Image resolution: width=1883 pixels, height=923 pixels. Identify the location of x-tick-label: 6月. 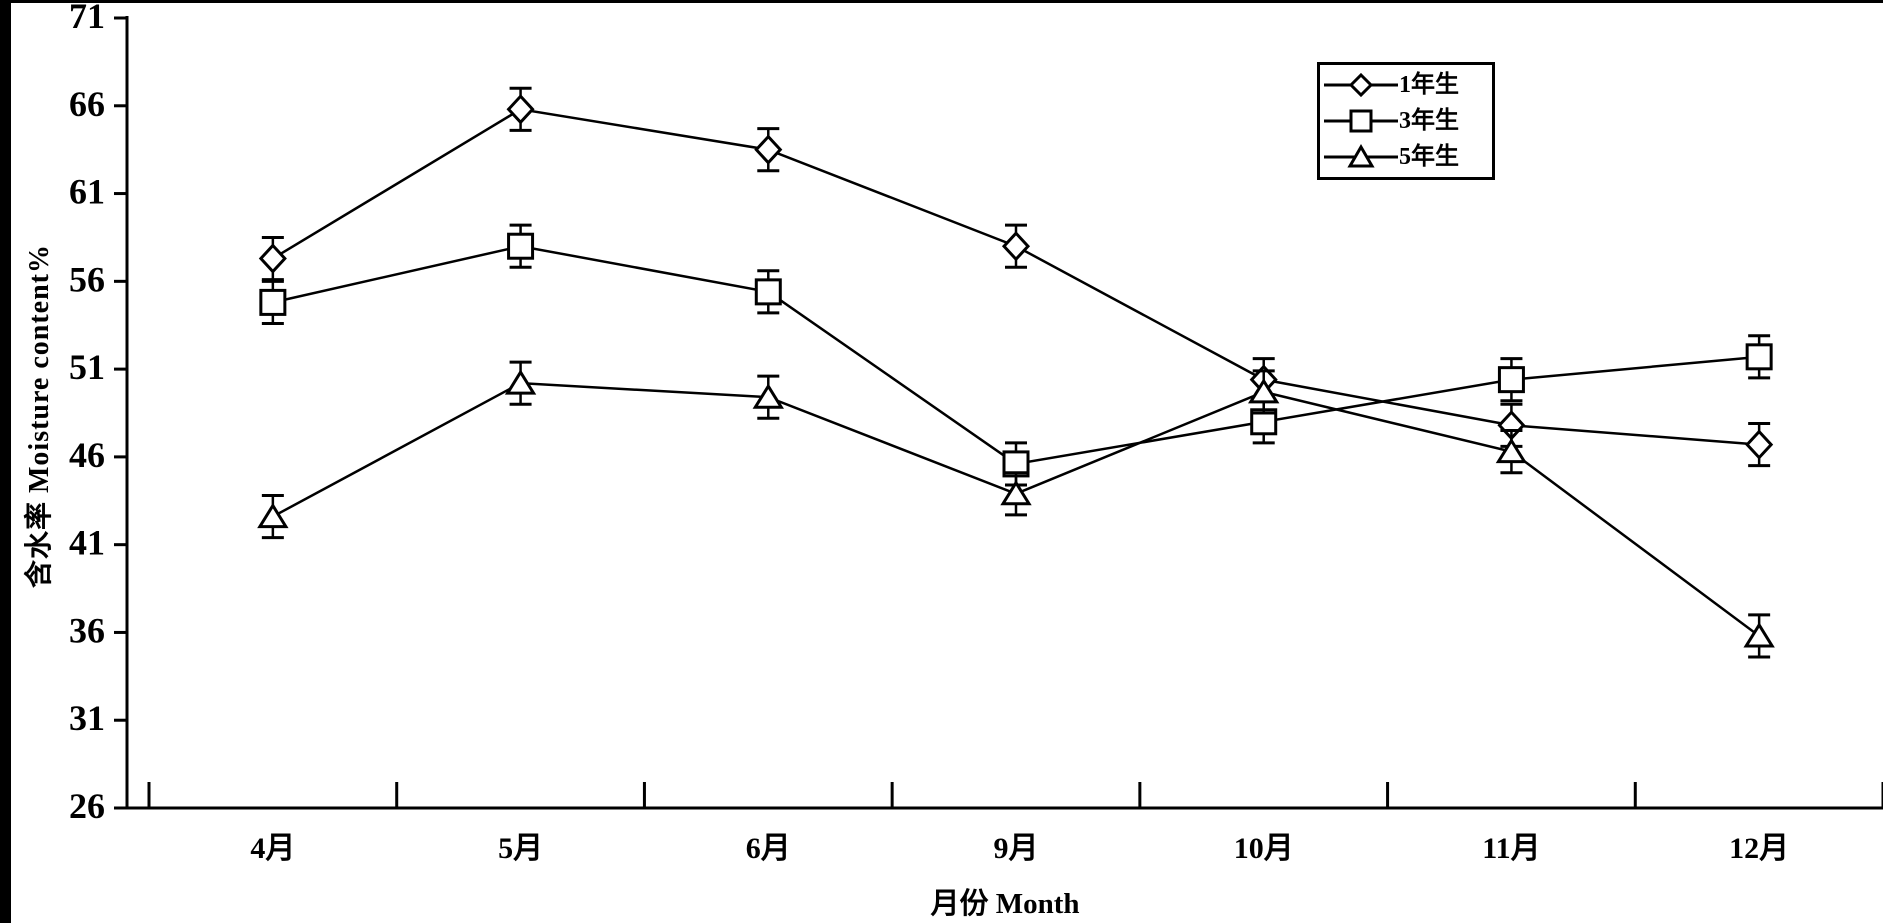
(768, 848).